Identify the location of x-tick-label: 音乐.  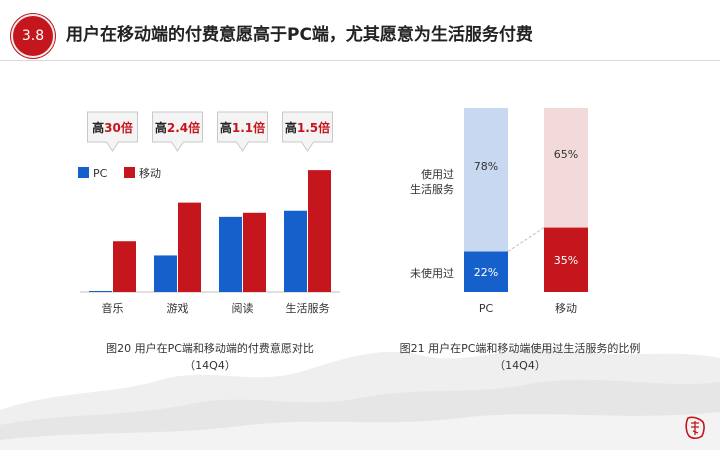
(113, 308).